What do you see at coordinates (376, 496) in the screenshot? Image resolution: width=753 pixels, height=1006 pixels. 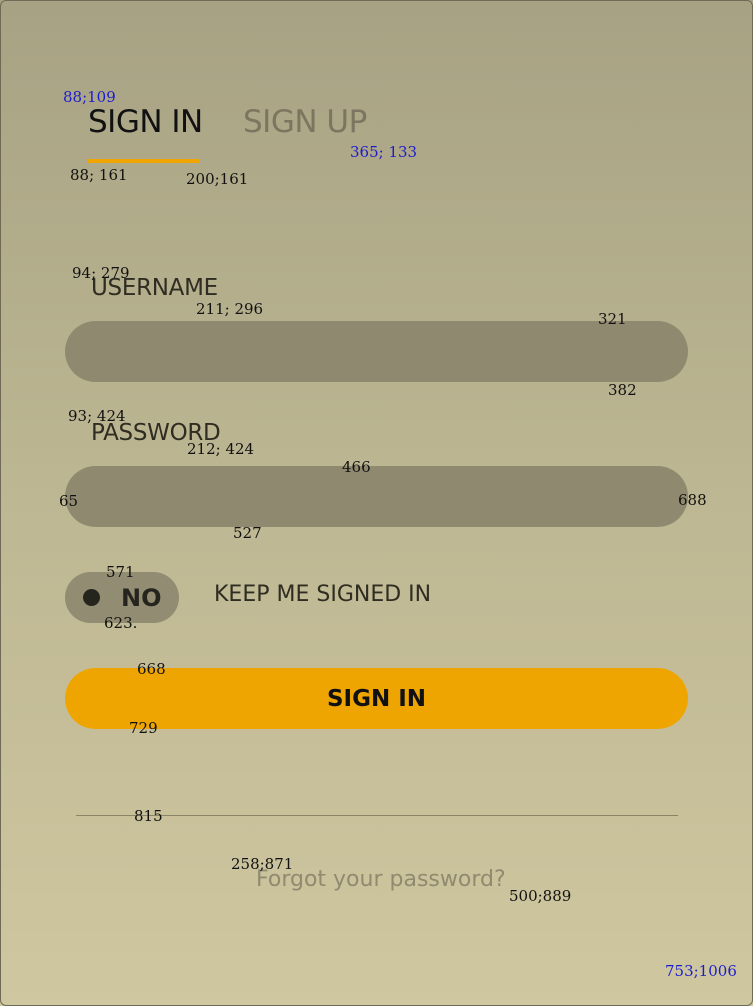 I see `password-input` at bounding box center [376, 496].